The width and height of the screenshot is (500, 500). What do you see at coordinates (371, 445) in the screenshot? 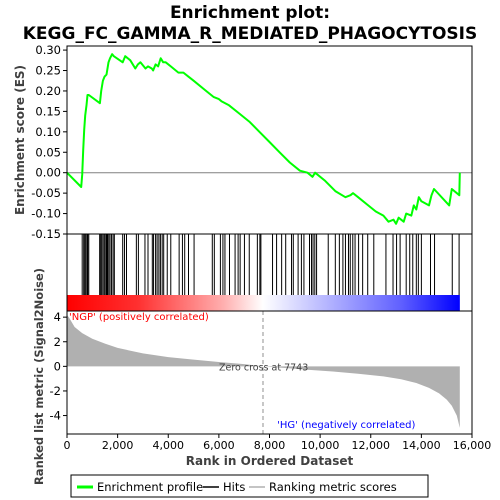
I see `rank-x-tick-label: 12,000` at bounding box center [371, 445].